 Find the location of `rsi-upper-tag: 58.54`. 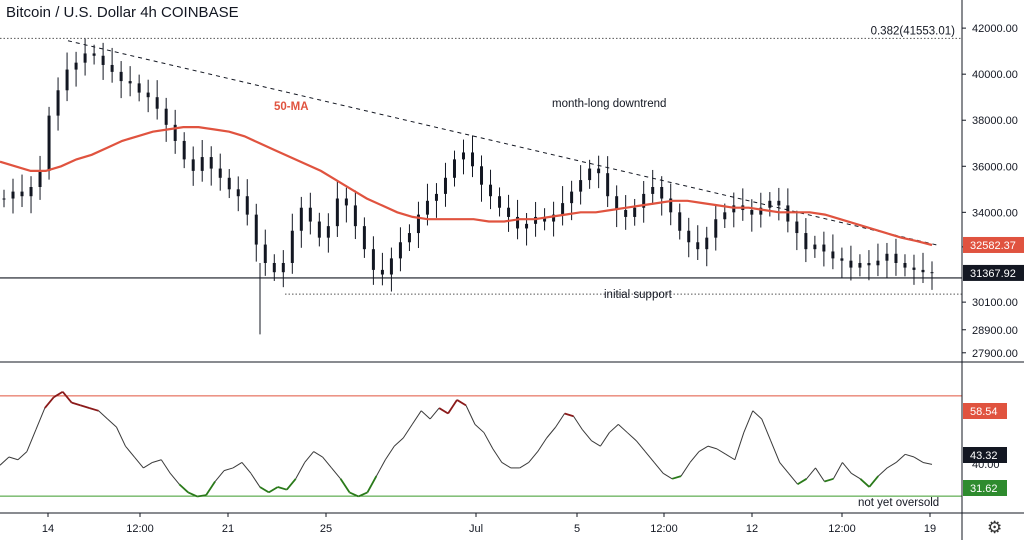

rsi-upper-tag: 58.54 is located at coordinates (984, 412).